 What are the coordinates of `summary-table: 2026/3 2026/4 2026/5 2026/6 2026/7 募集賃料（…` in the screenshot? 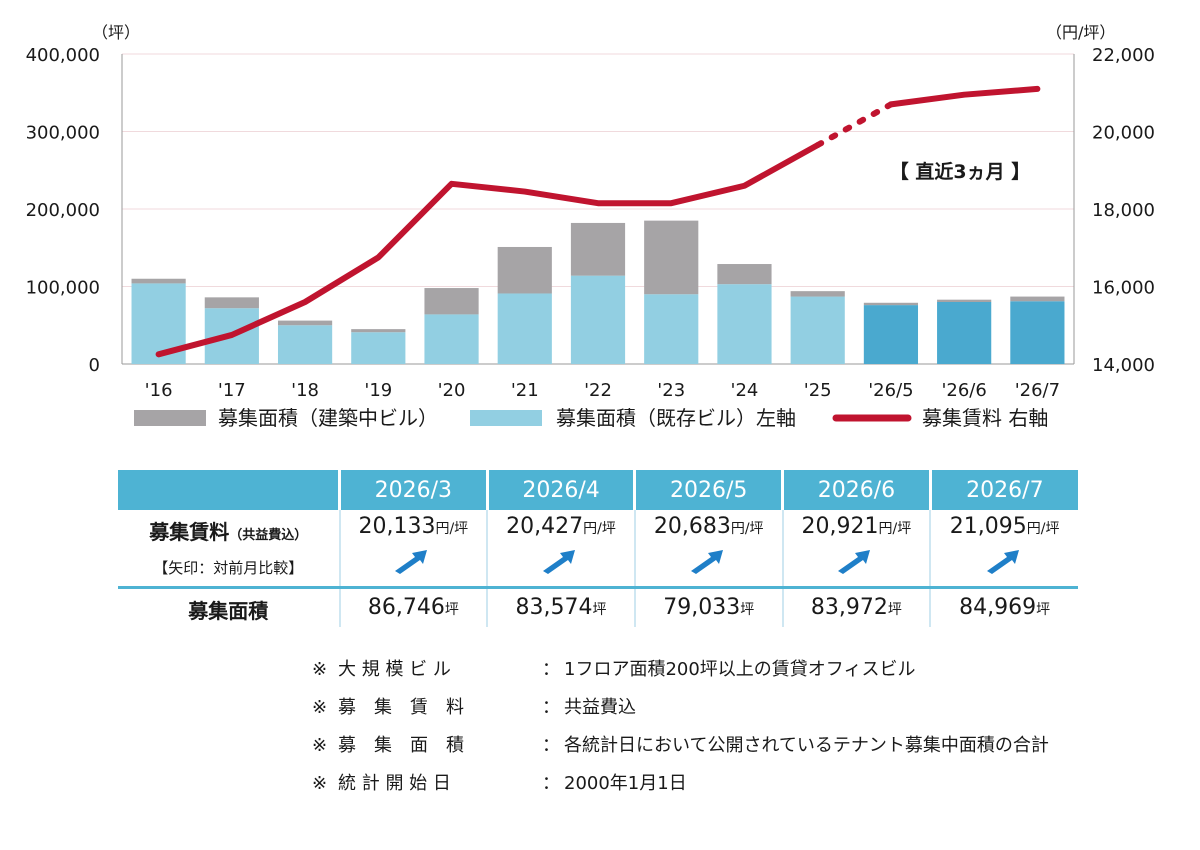 It's located at (598, 548).